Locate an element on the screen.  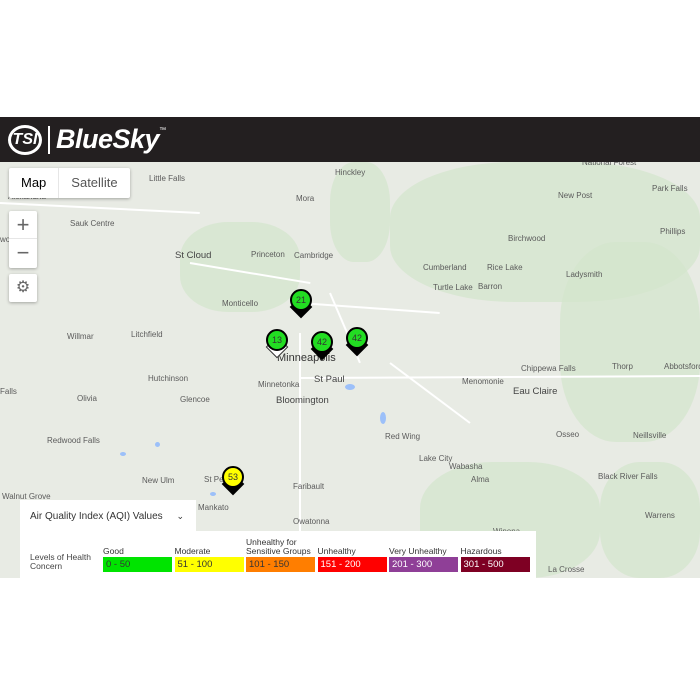
aqi-level-range: 51 - 100 is located at coordinates (209, 564).